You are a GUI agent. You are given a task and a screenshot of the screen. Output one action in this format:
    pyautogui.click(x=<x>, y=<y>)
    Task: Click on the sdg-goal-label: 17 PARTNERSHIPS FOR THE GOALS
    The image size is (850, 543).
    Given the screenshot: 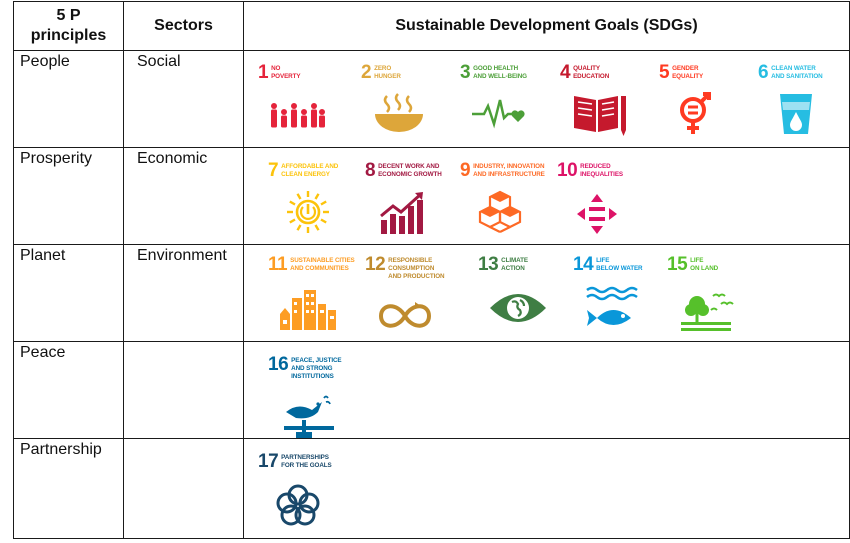 What is the action you would take?
    pyautogui.click(x=295, y=461)
    